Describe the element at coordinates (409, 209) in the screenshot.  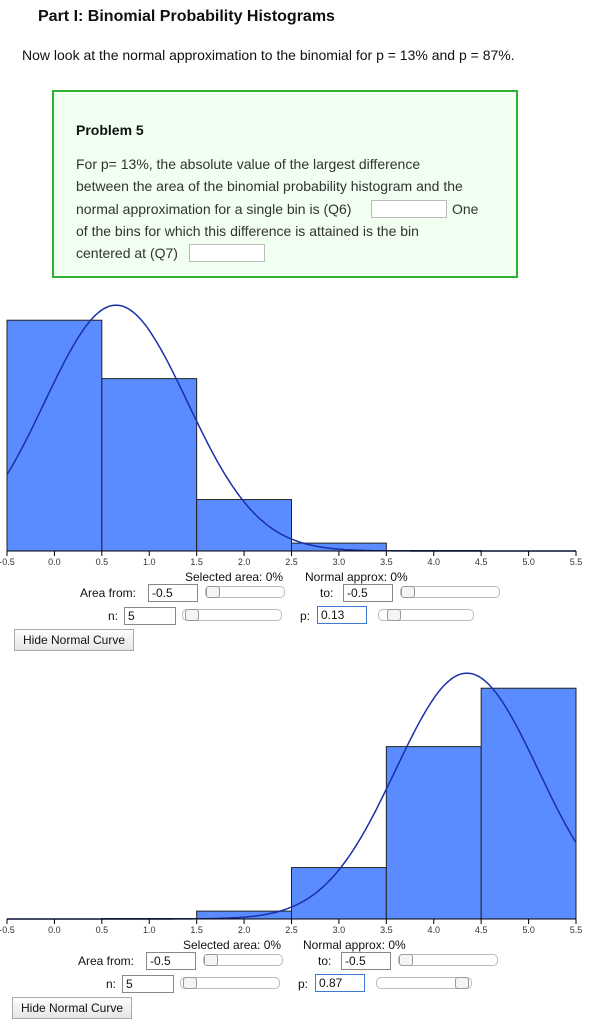
I see `q6-answer-input` at that location.